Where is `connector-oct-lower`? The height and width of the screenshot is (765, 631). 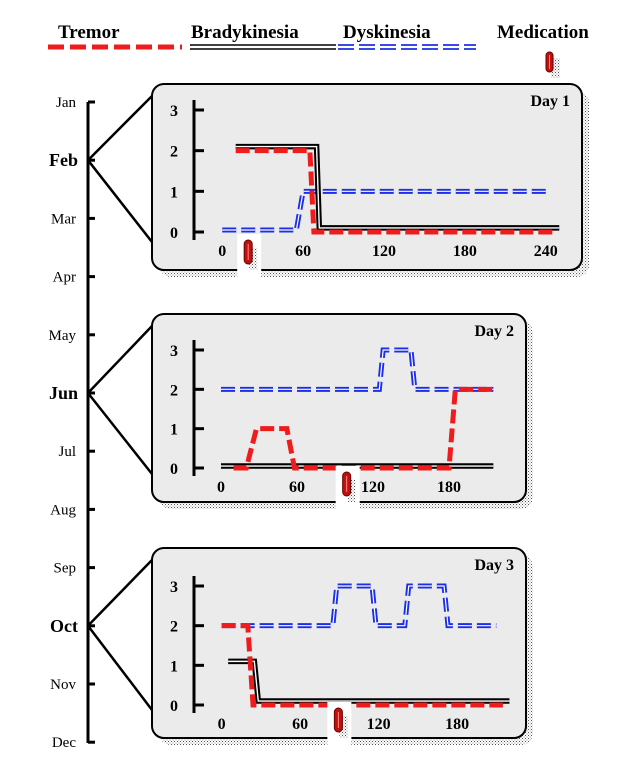 connector-oct-lower is located at coordinates (120, 668).